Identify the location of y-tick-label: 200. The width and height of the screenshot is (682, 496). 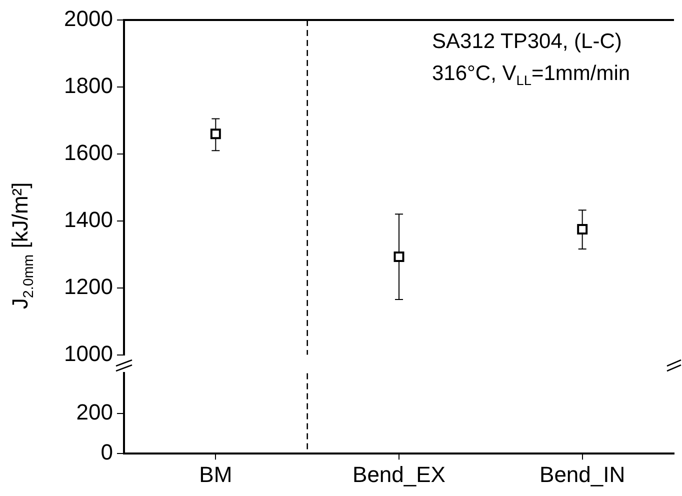
(94, 411).